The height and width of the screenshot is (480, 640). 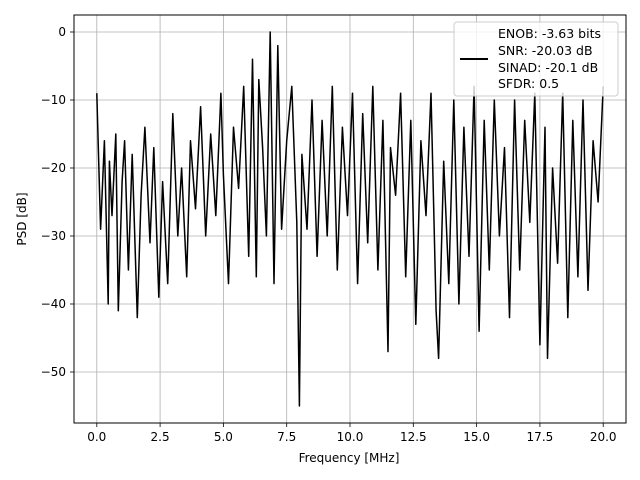 I want to click on x-tick-label: 10.0, so click(x=350, y=437).